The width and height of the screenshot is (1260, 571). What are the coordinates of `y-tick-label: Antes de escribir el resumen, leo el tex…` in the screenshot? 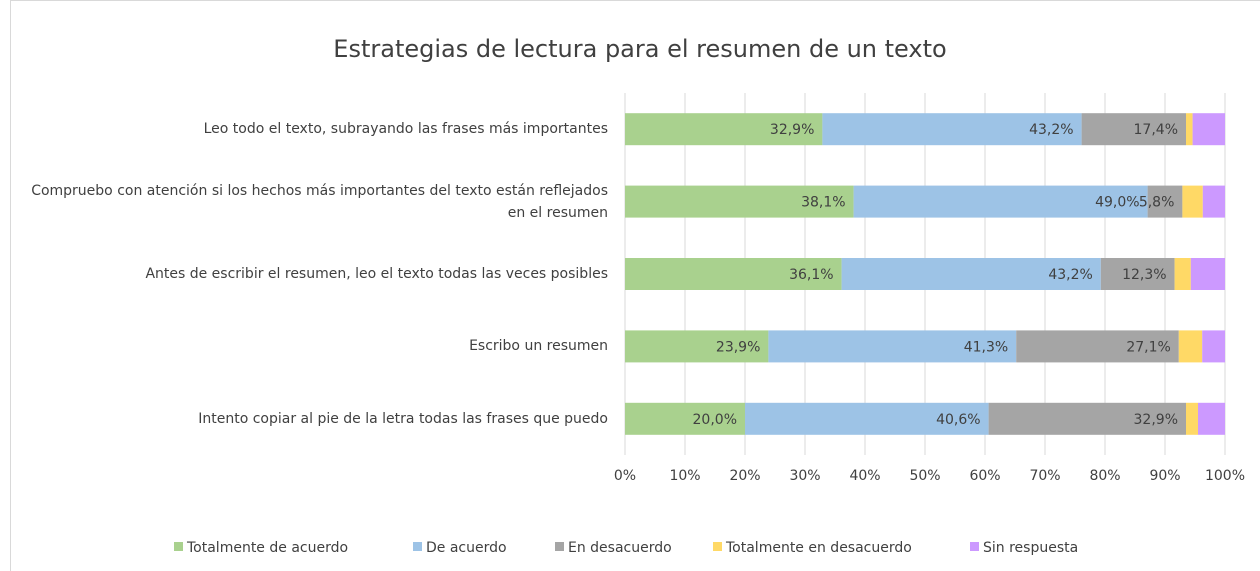 It's located at (376, 274).